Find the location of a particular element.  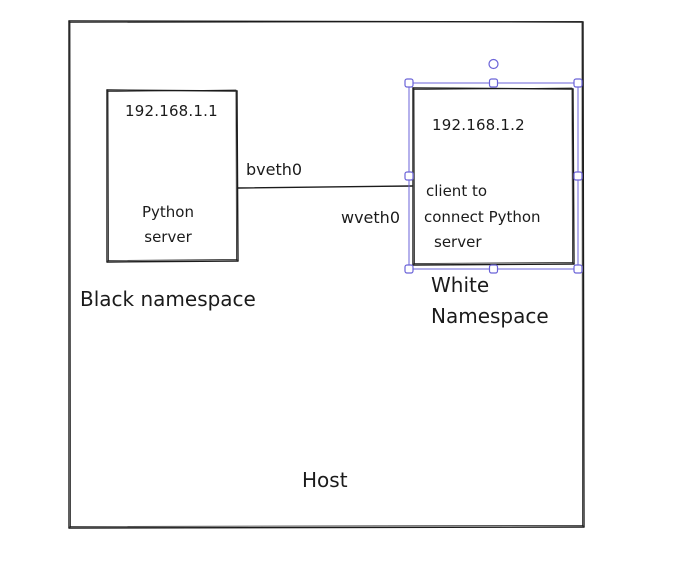

resize-handle-top-right-icon is located at coordinates (578, 83).